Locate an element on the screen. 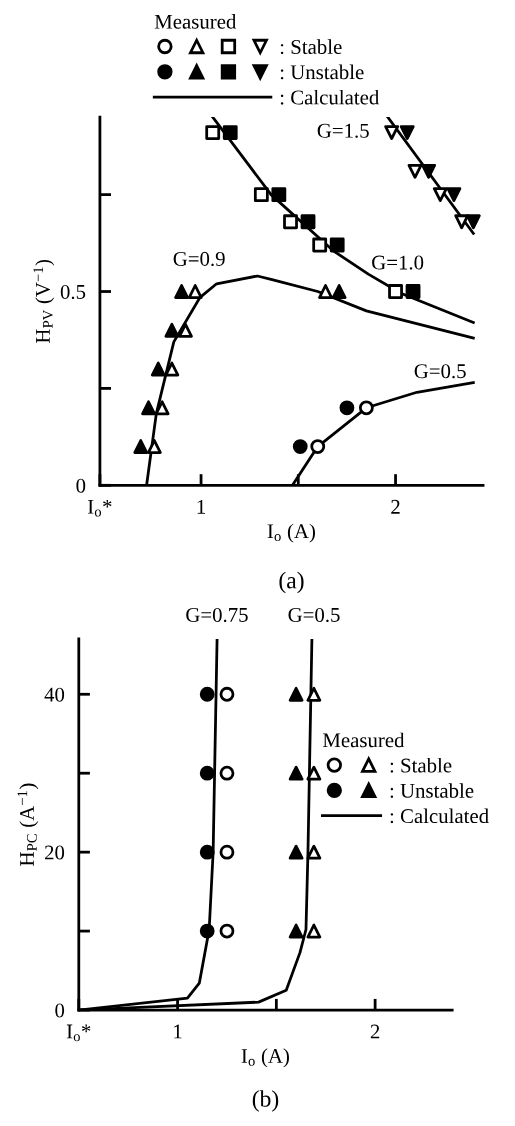 The height and width of the screenshot is (1126, 515). y-axis-title: H$_{PC}$ (A$^{−1}$) is located at coordinates (28, 824).